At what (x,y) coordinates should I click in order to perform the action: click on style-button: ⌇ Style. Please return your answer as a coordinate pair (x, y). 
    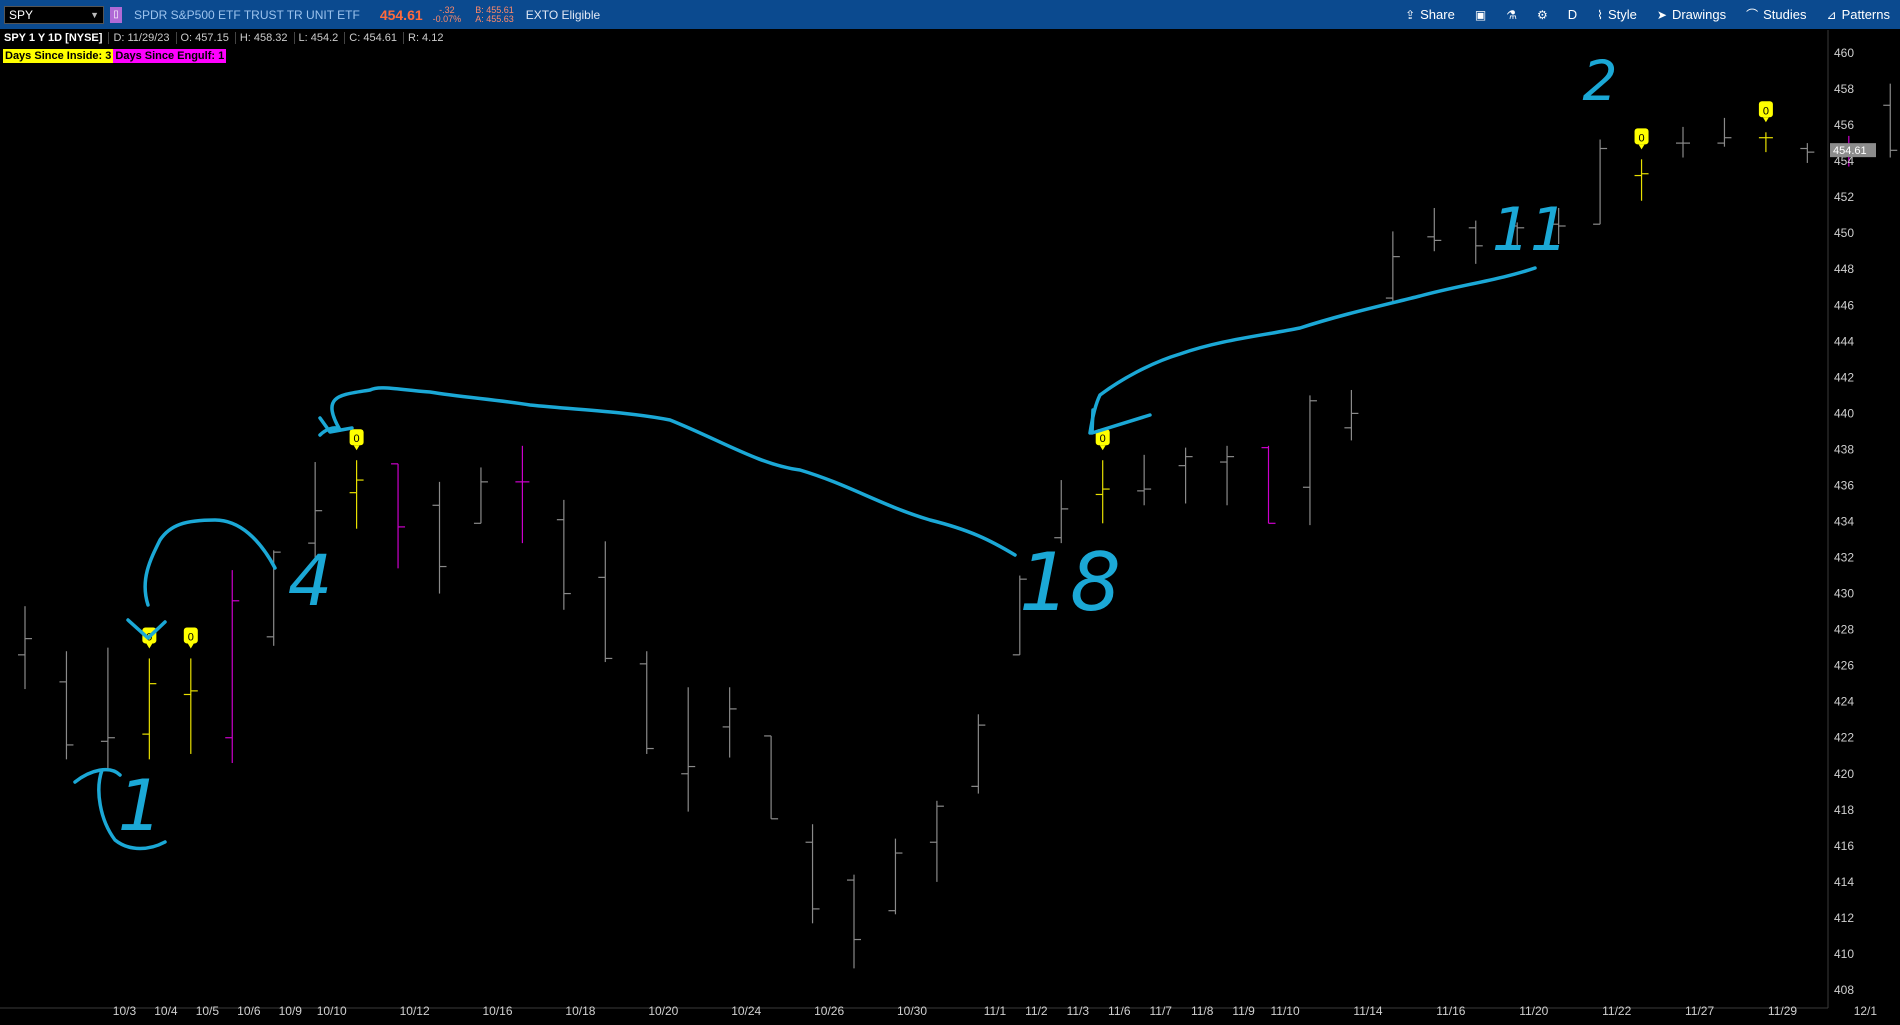
    Looking at the image, I should click on (1617, 14).